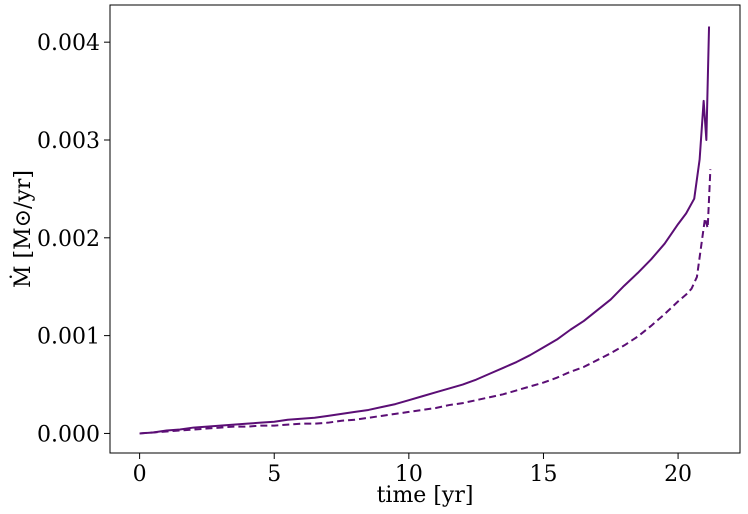 This screenshot has width=748, height=514. Describe the element at coordinates (140, 474) in the screenshot. I see `x-tick-label: 0` at that location.